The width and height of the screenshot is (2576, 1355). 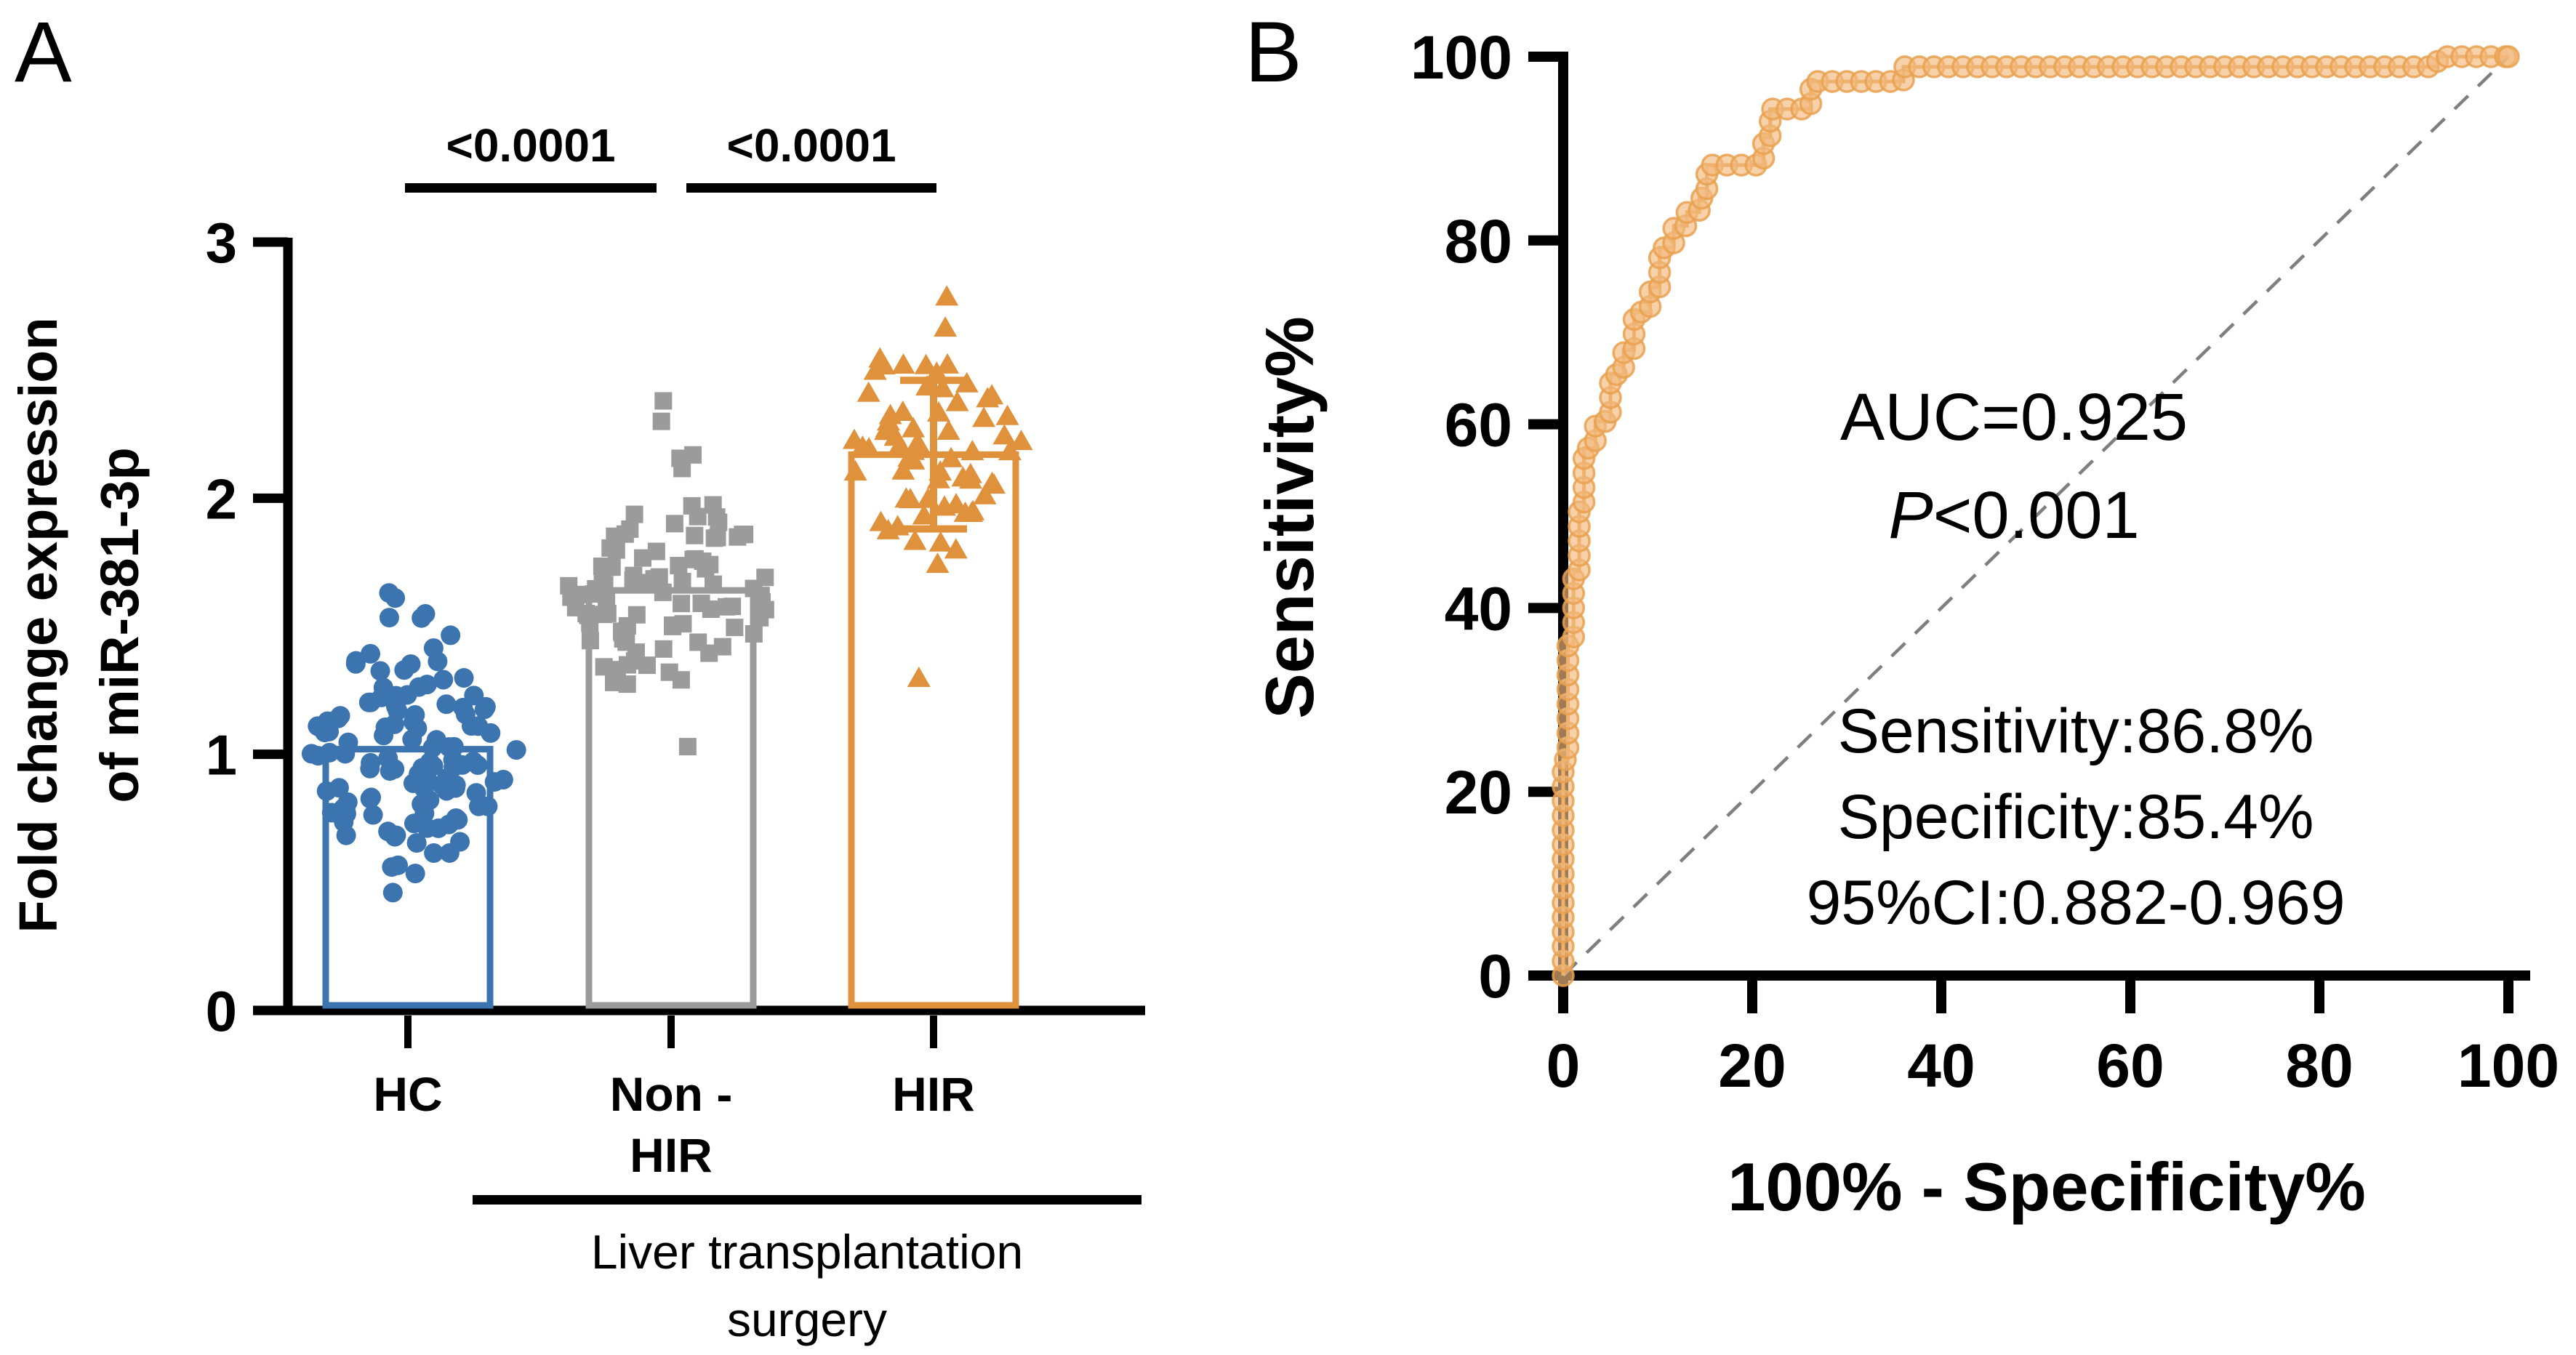 I want to click on panel-a-ytick-label: 0, so click(x=222, y=1011).